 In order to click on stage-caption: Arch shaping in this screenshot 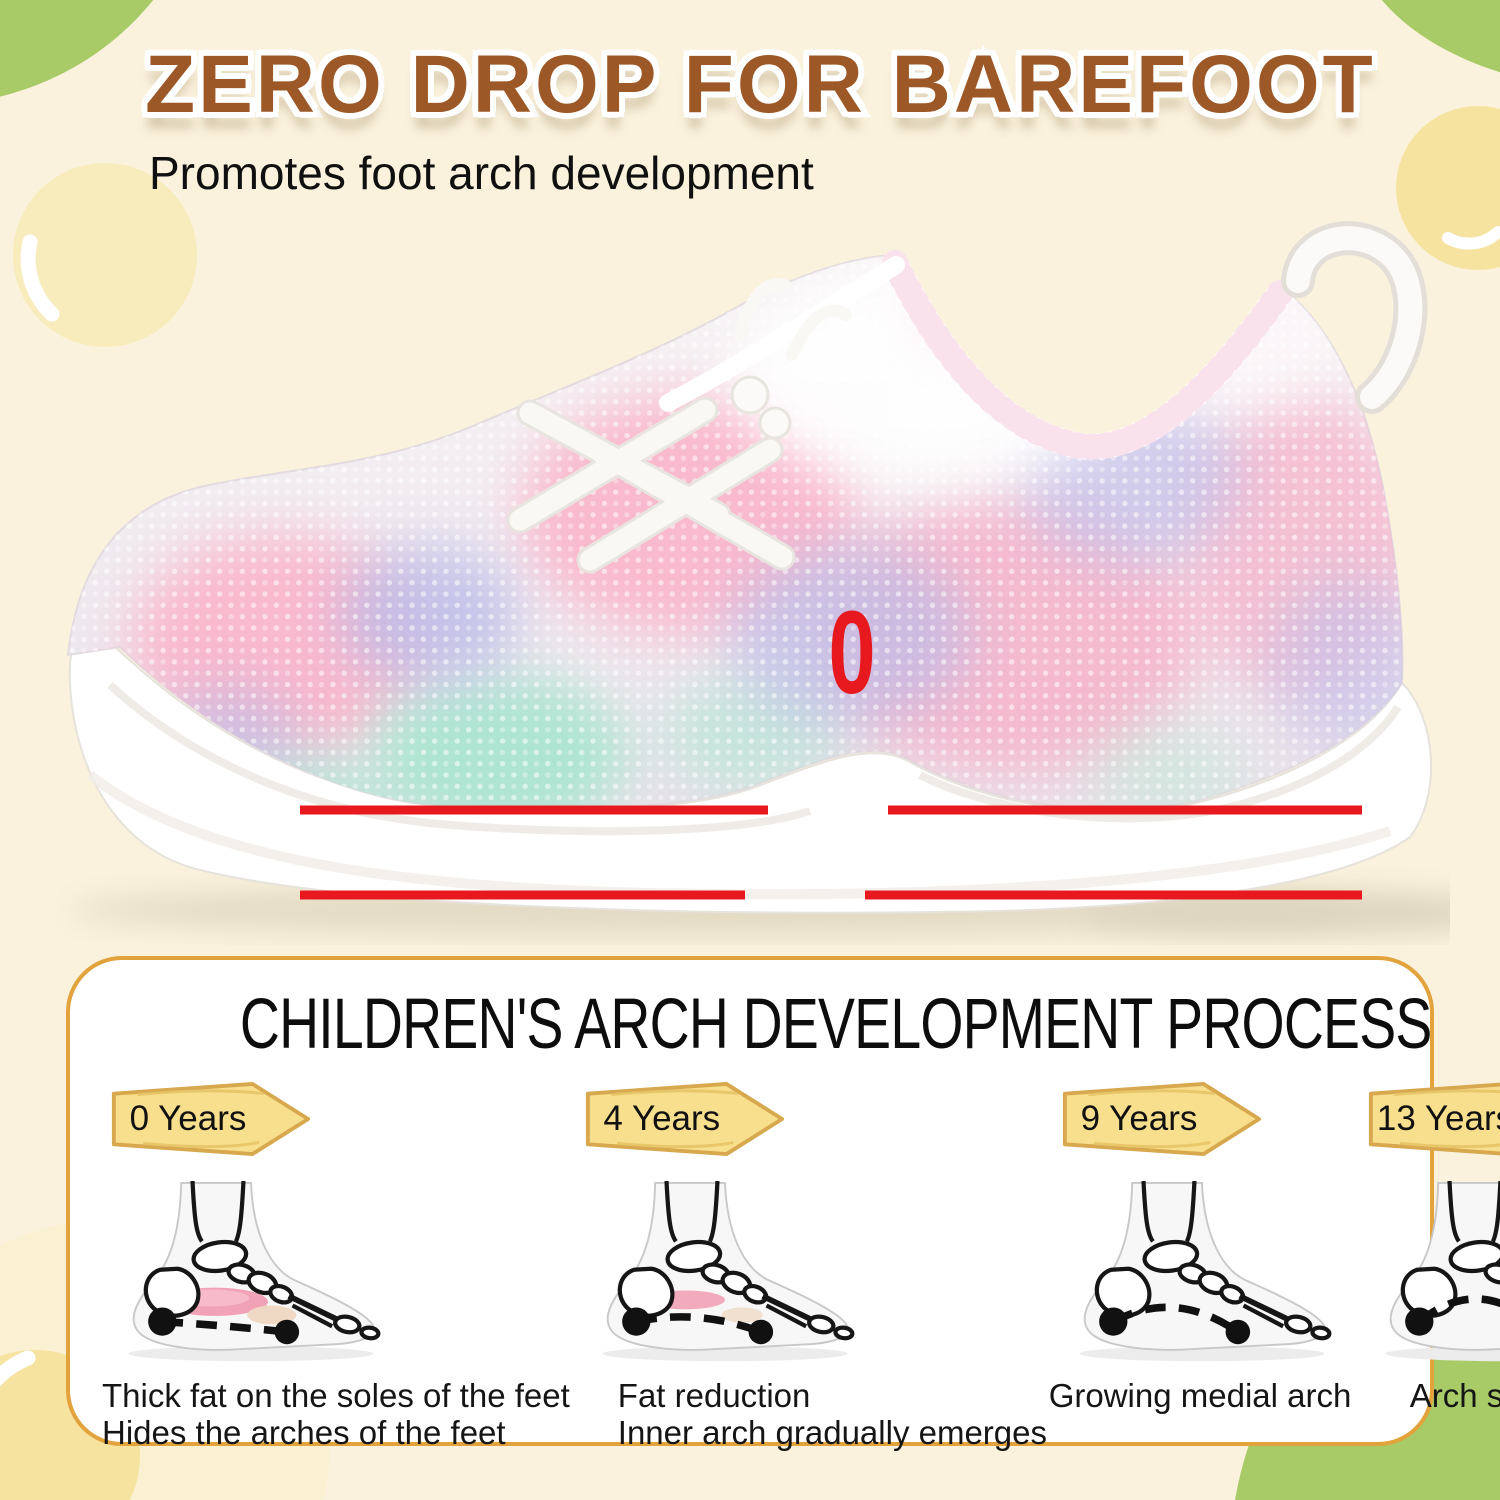, I will do `click(1426, 1395)`.